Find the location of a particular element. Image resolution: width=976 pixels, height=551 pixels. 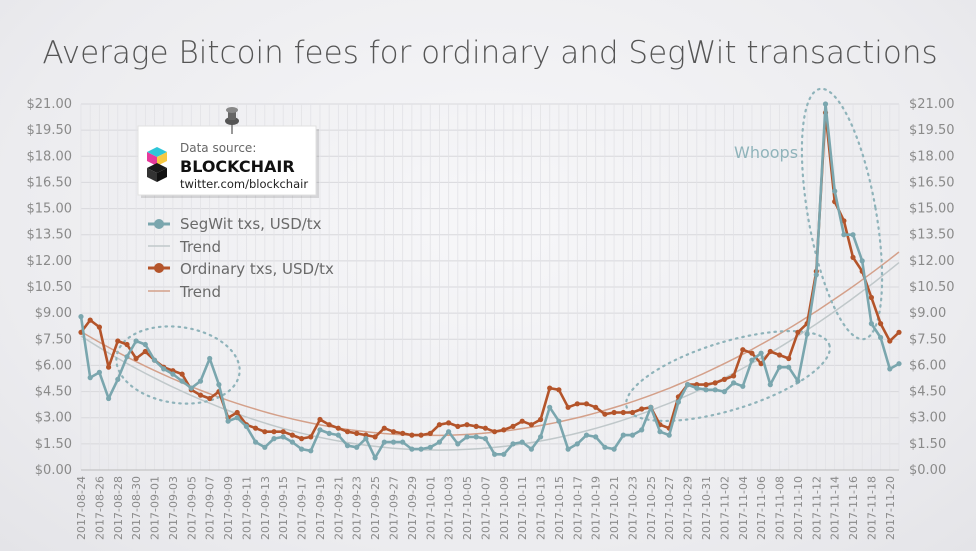

y-tick-label-left: $1.50 is located at coordinates (53, 444).